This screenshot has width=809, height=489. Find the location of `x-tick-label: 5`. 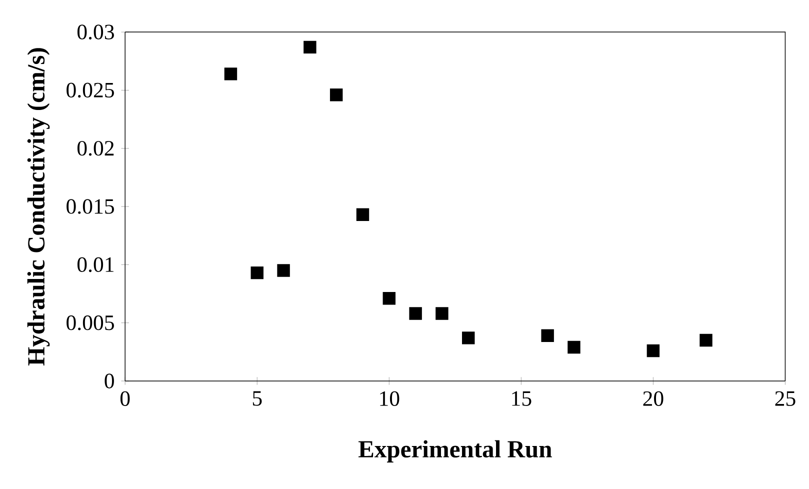

x-tick-label: 5 is located at coordinates (257, 398).